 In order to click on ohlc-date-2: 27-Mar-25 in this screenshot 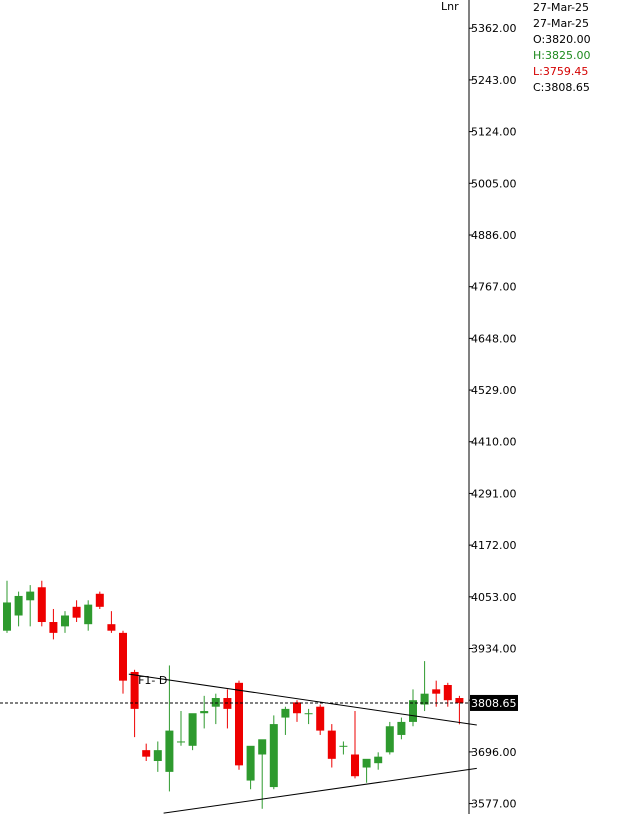, I will do `click(561, 23)`.